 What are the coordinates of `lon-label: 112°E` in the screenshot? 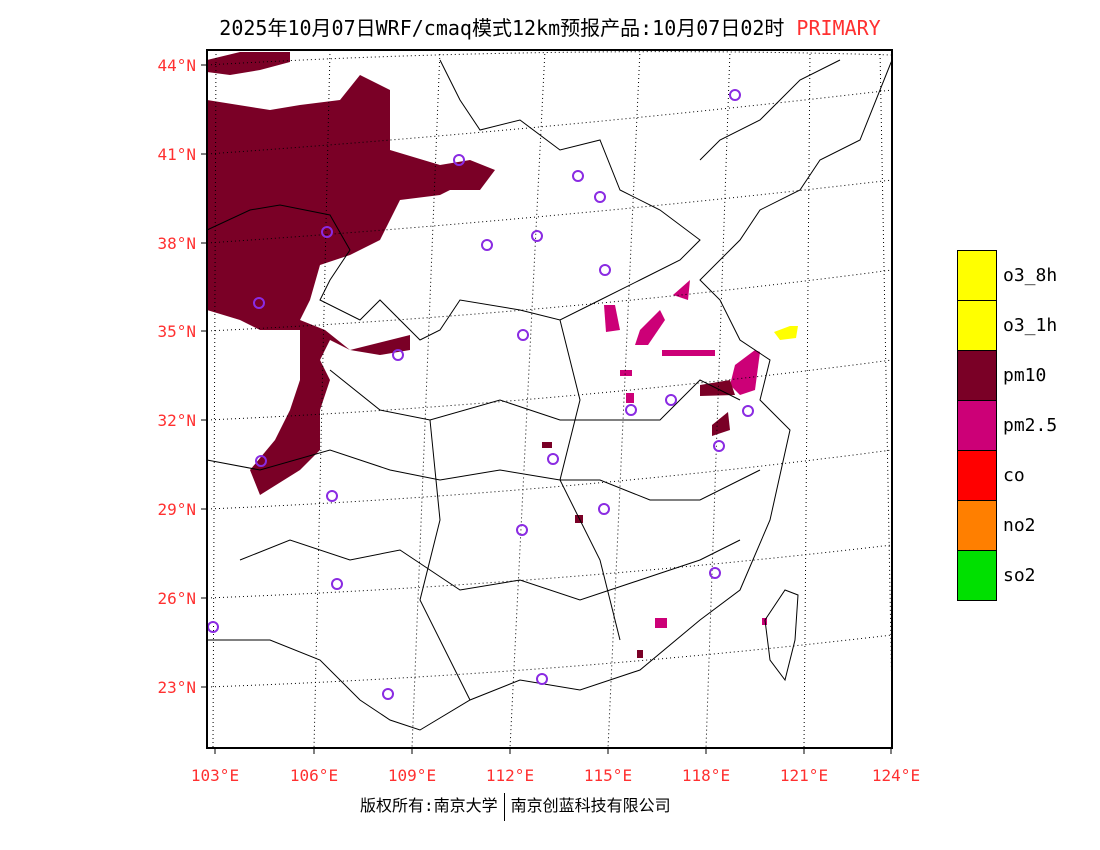 It's located at (510, 775).